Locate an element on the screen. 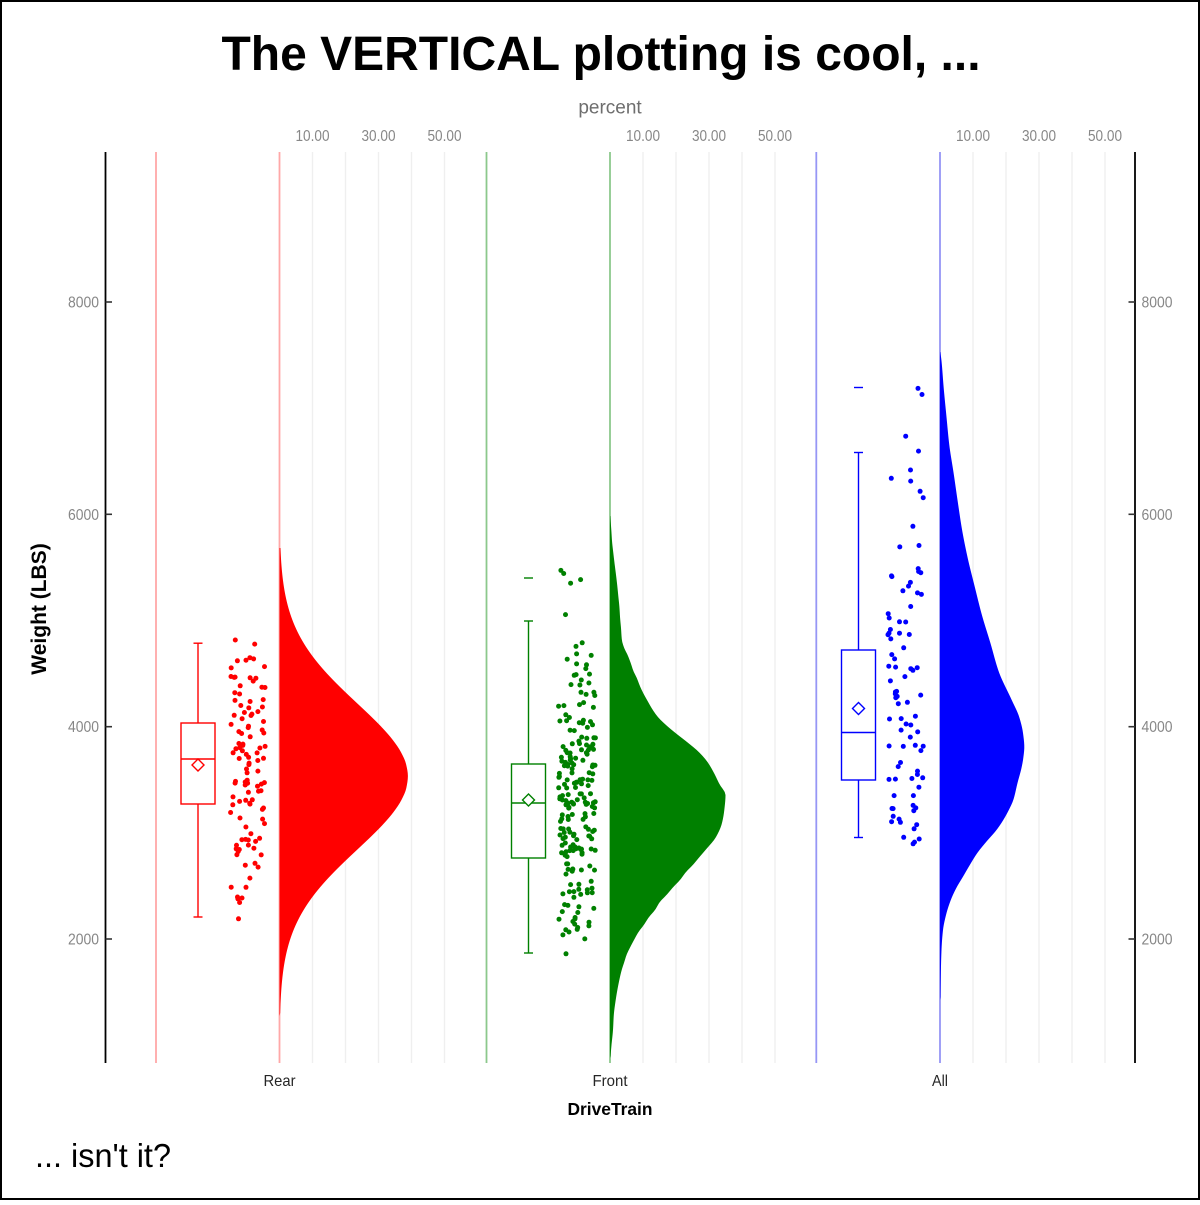  svg-text: The VERTICAL plotting is cool, is located at coordinates (600, 54).